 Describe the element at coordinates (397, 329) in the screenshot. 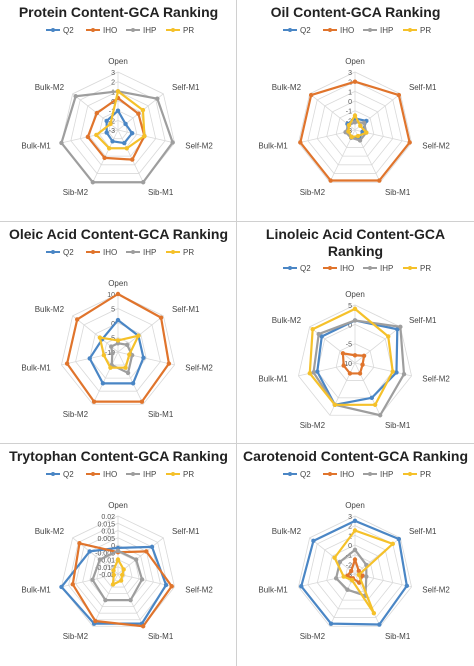

I see `data-point-q2-self-m1` at that location.